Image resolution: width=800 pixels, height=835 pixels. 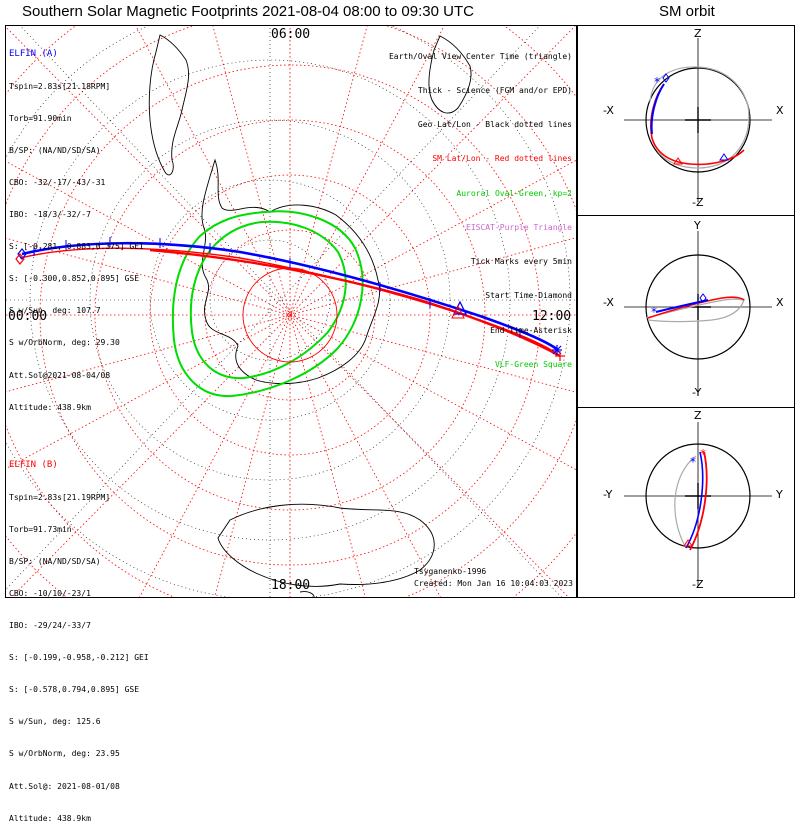 I want to click on orbit-yz-top-label: Z, so click(x=698, y=415).